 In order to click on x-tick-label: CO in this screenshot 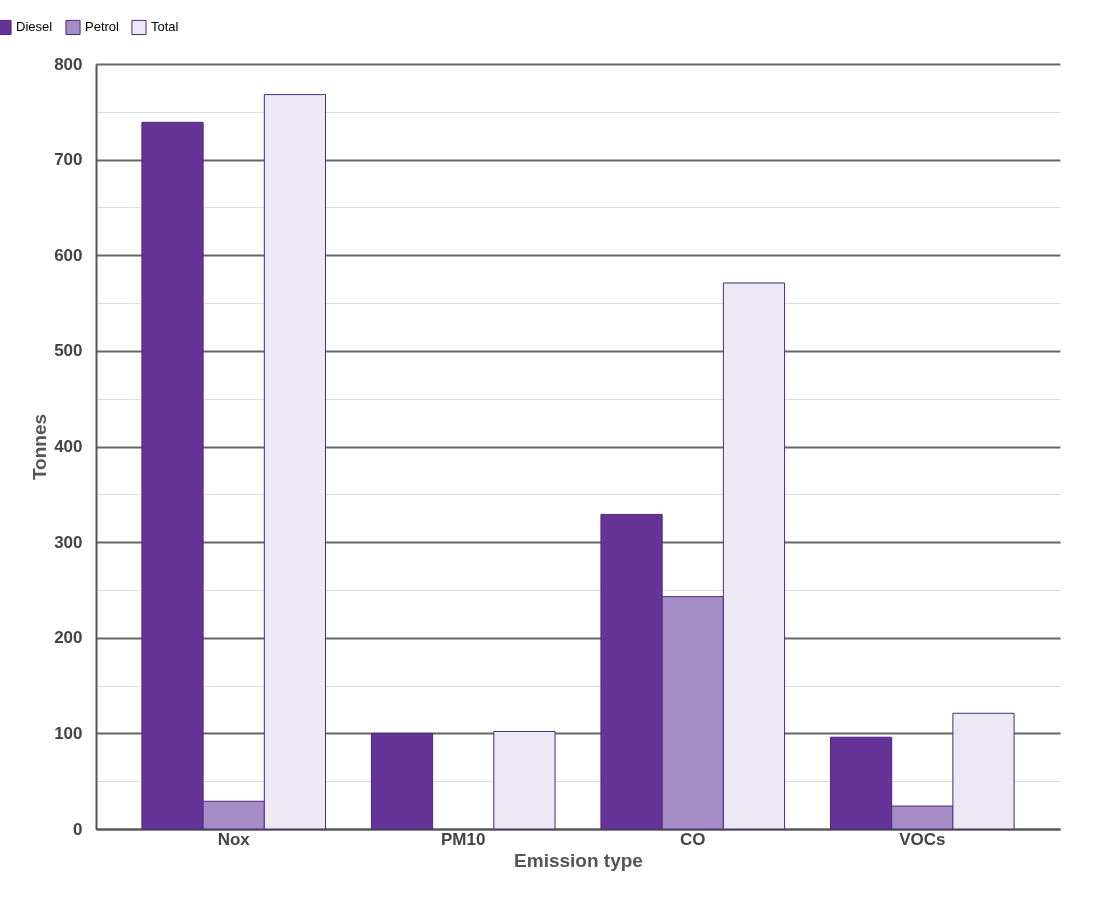, I will do `click(693, 839)`.